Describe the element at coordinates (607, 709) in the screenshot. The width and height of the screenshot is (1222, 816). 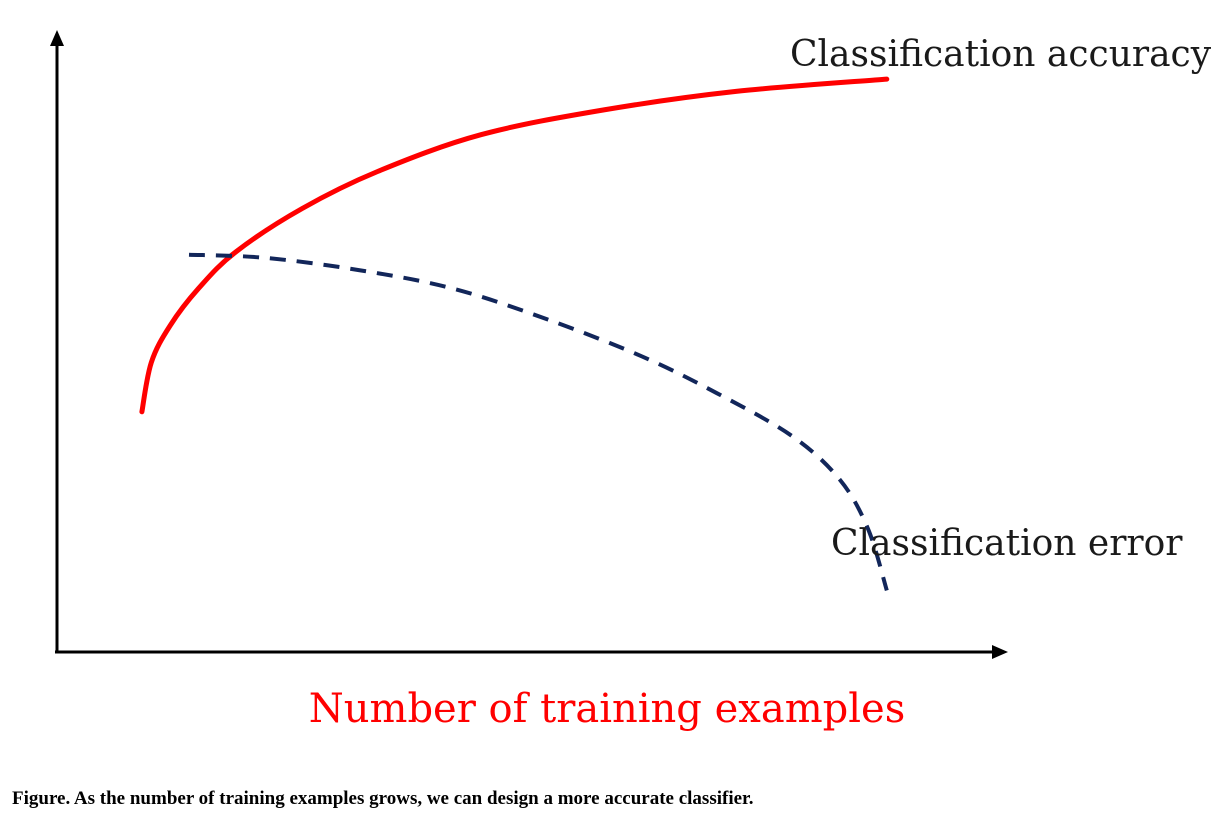
I see `x-axis-label: Number of training examples` at that location.